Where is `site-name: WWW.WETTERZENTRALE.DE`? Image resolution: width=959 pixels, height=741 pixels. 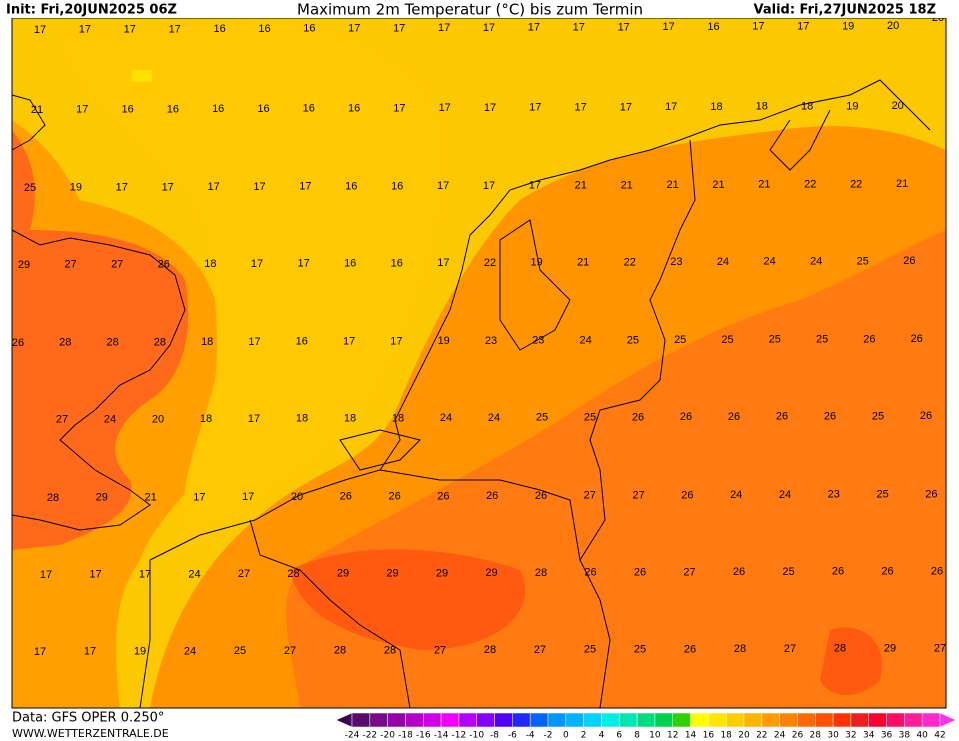
site-name: WWW.WETTERZENTRALE.DE is located at coordinates (90, 733).